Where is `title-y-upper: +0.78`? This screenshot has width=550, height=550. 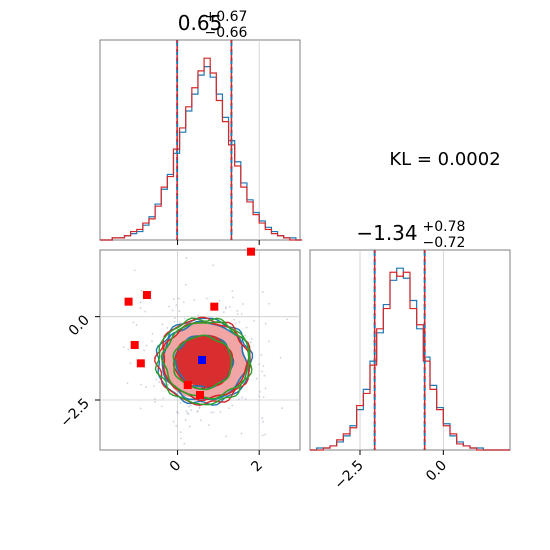
title-y-upper: +0.78 is located at coordinates (444, 227).